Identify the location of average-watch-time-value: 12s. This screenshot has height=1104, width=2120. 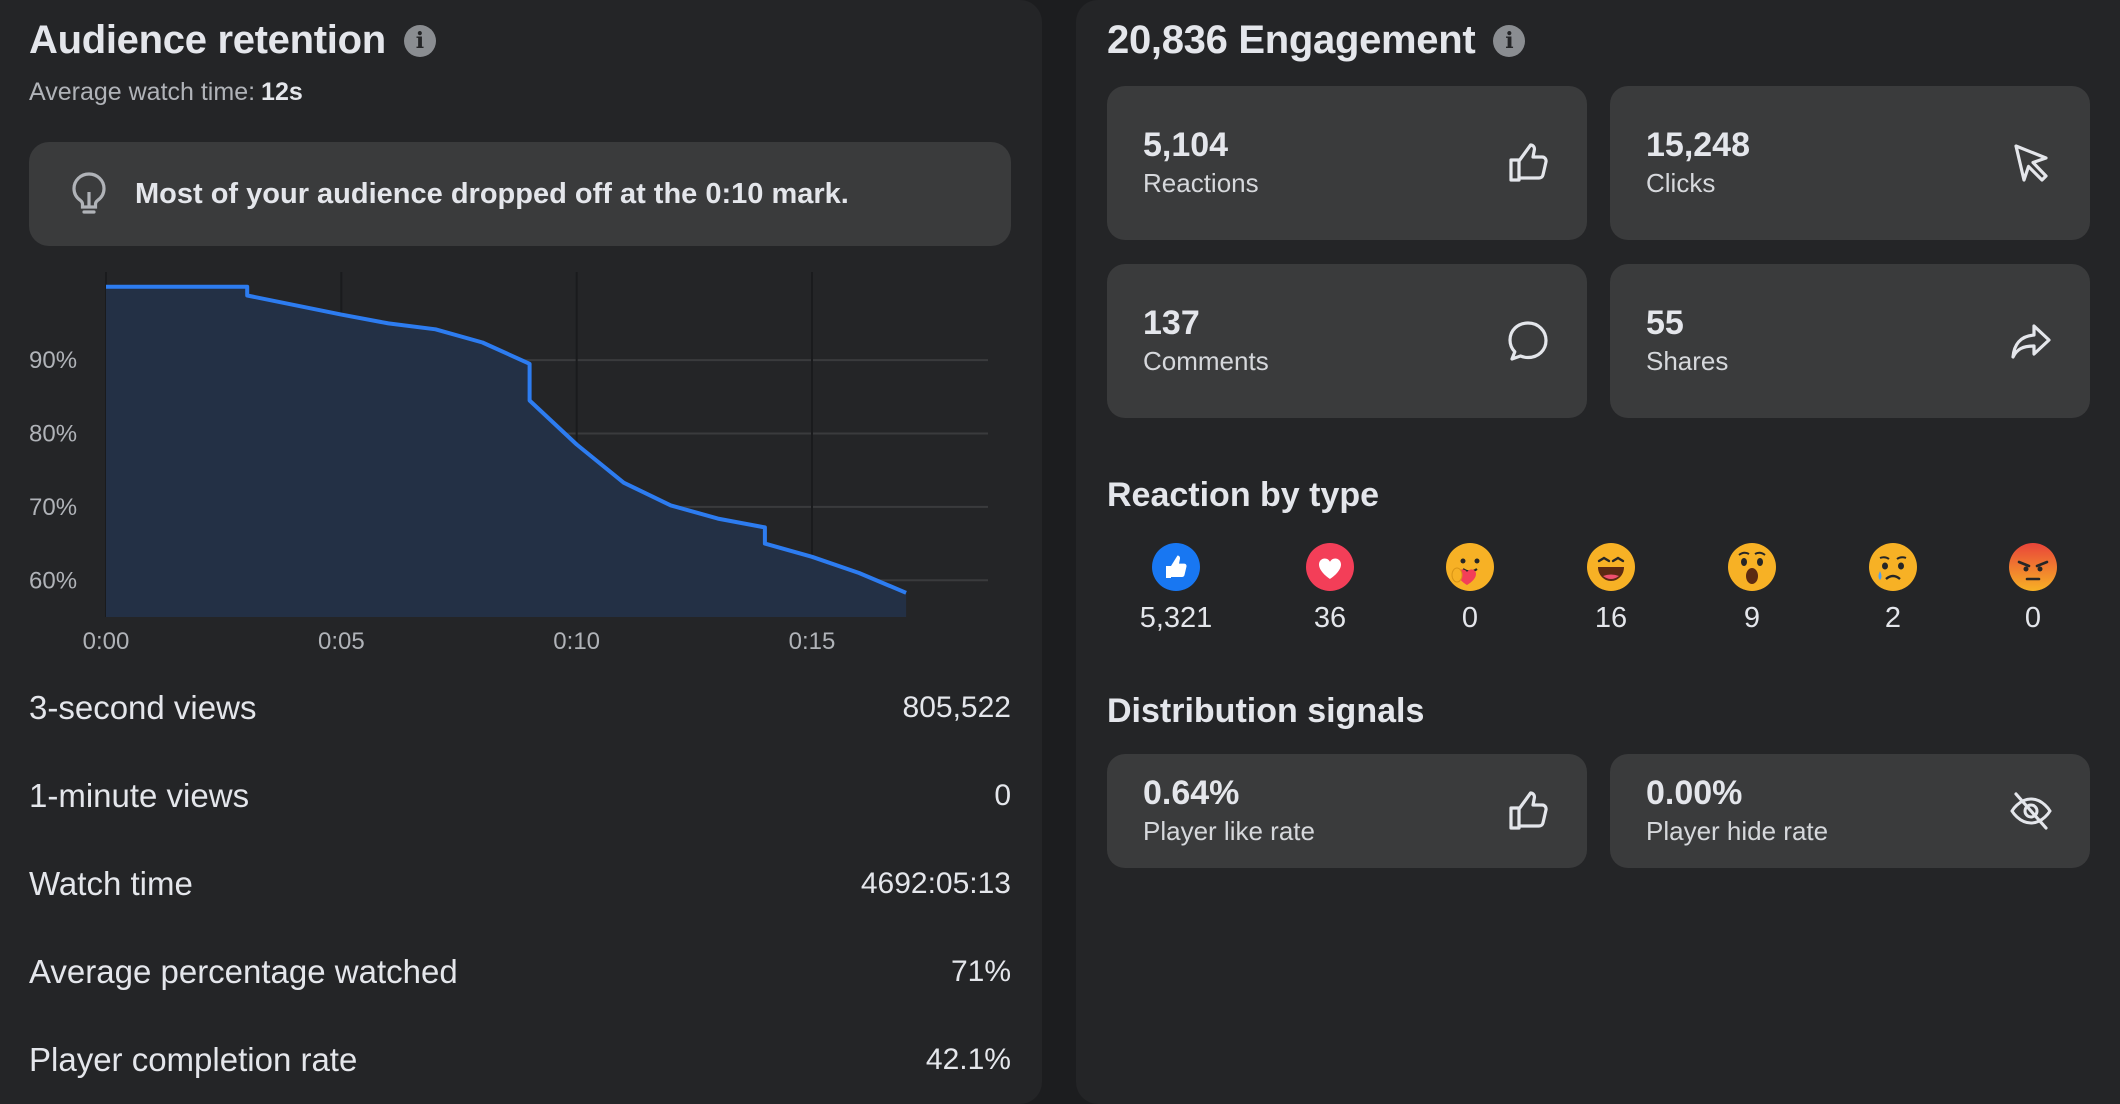
(282, 92).